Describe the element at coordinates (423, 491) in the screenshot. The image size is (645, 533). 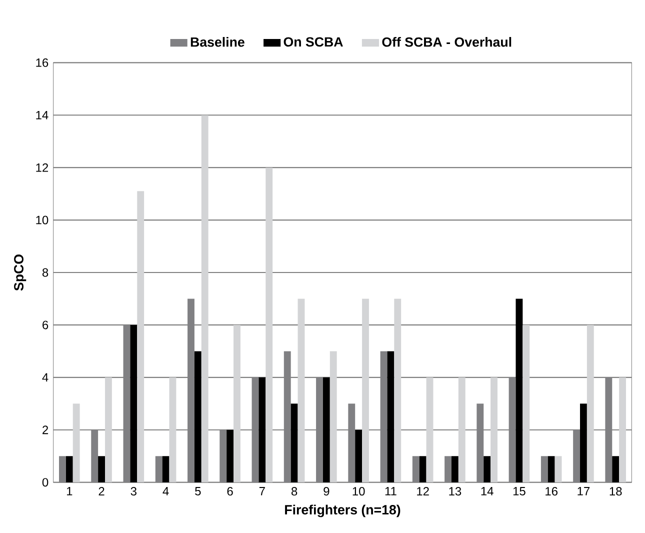
I see `x-tick-label: 12` at that location.